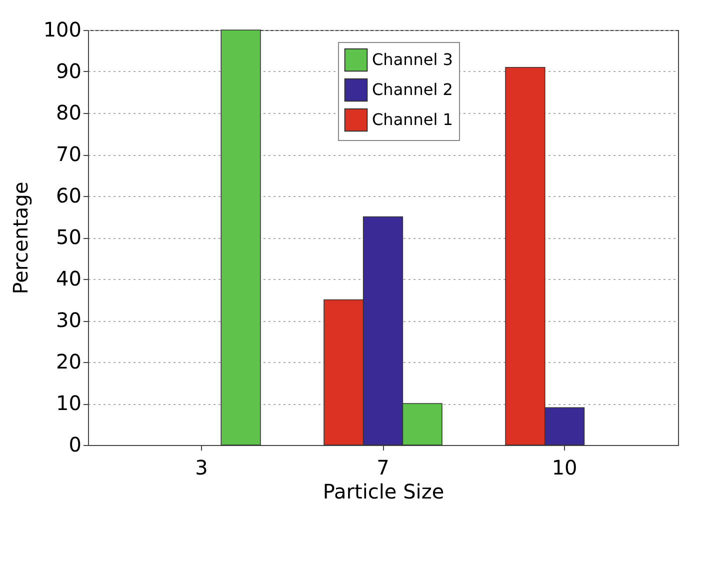 Image resolution: width=704 pixels, height=575 pixels. Describe the element at coordinates (75, 444) in the screenshot. I see `y-tick-label: 0` at that location.